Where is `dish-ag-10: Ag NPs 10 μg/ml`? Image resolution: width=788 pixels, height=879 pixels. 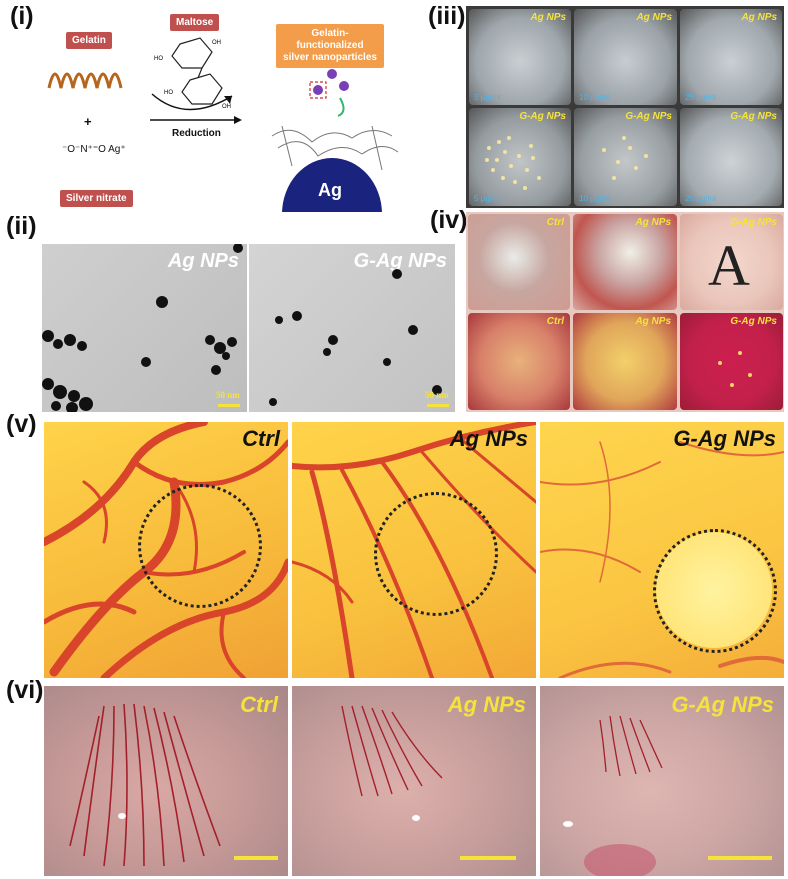 dish-ag-10: Ag NPs 10 μg/ml is located at coordinates (625, 57).